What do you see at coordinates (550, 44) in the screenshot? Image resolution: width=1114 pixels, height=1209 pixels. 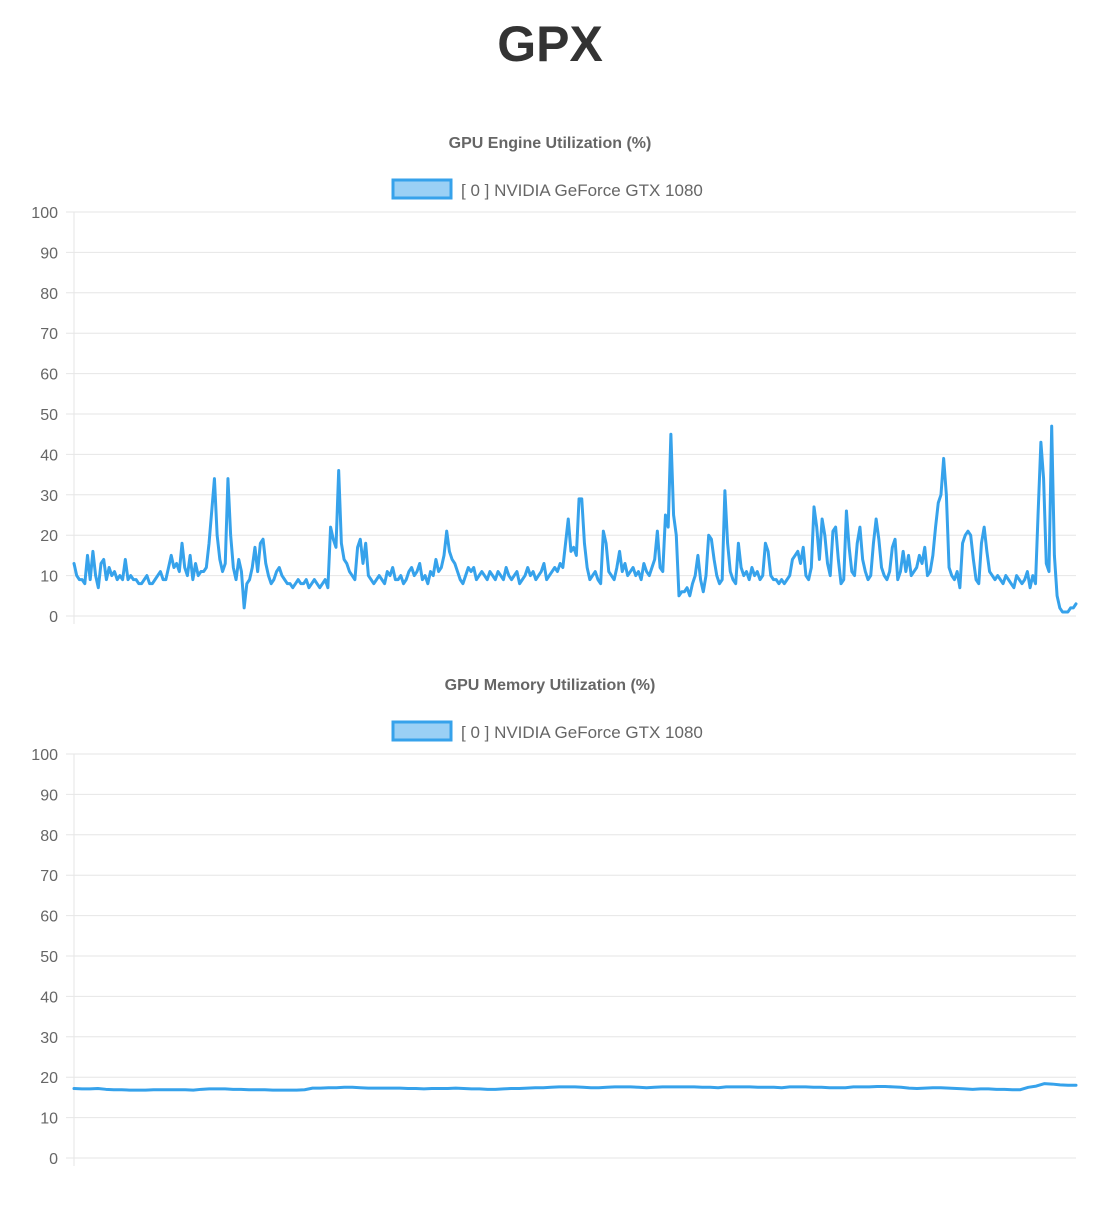 I see `page-title: GPX` at bounding box center [550, 44].